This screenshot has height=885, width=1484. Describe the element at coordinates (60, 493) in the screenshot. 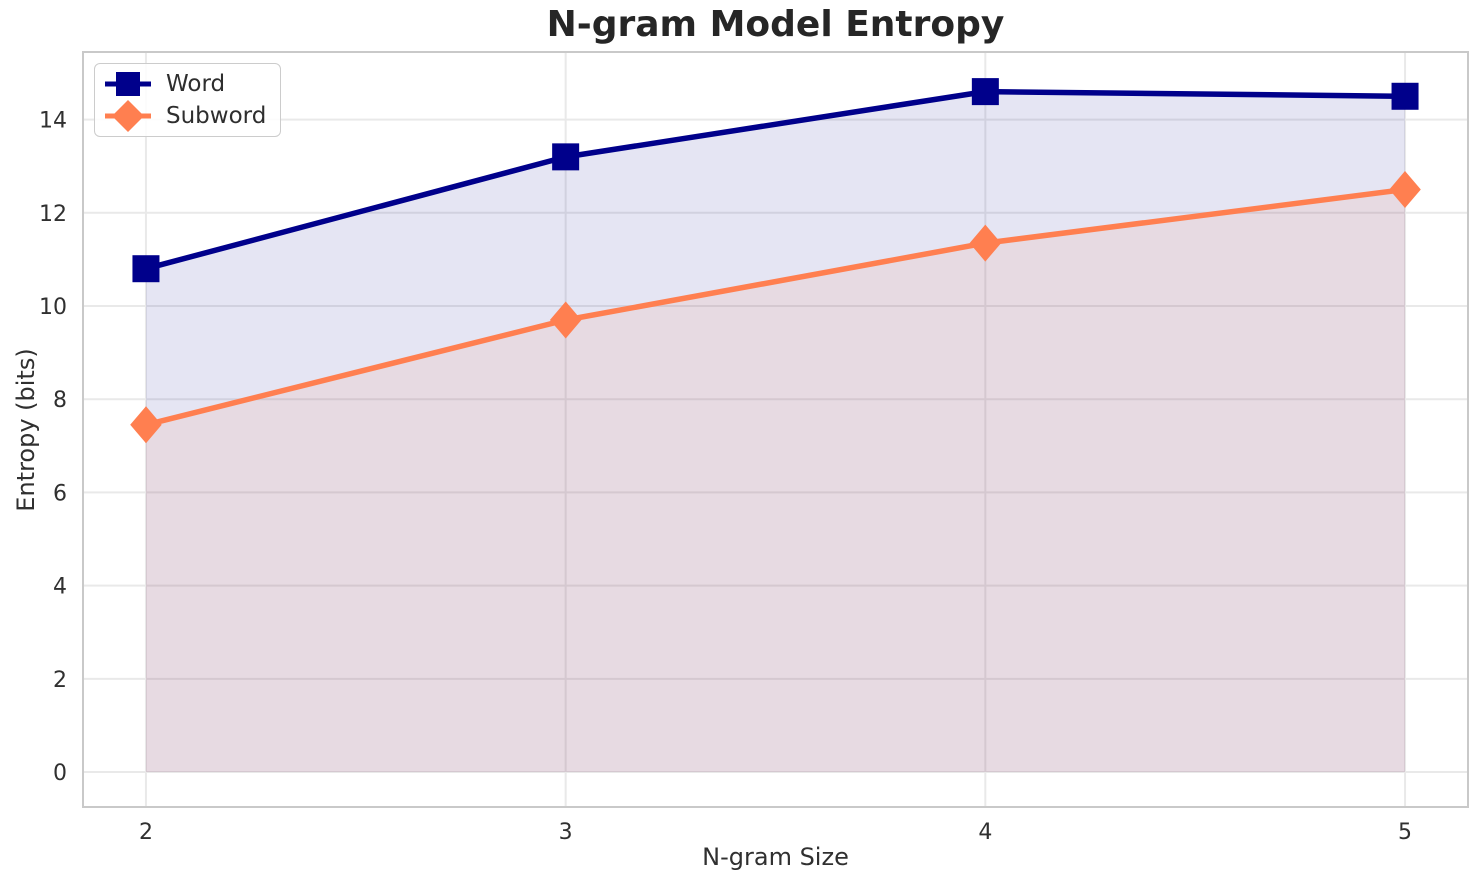

I see `y-tick-label: 6` at that location.